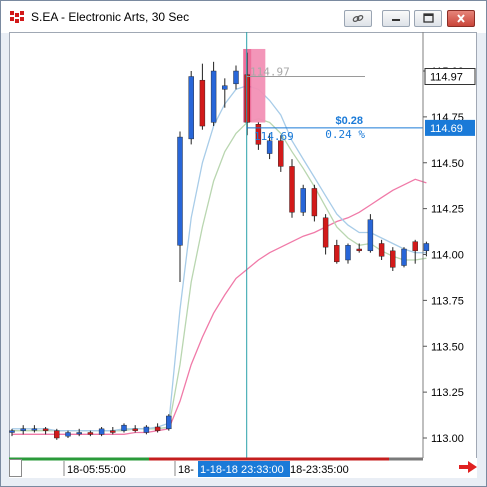  What do you see at coordinates (96, 470) in the screenshot?
I see `time-label: 18-05:55:00` at bounding box center [96, 470].